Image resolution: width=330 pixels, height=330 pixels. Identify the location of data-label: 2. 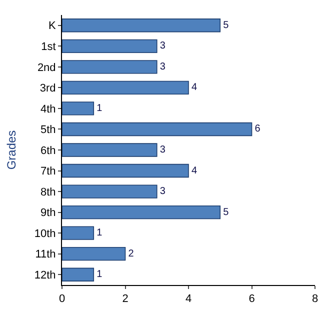
(131, 254).